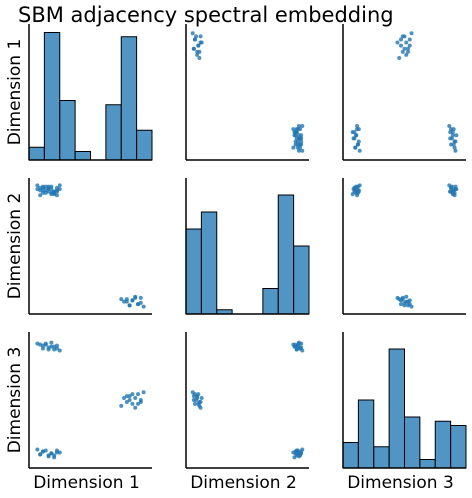 The image size is (472, 498). Describe the element at coordinates (15, 246) in the screenshot. I see `y-axis-label: Dimension 2` at that location.